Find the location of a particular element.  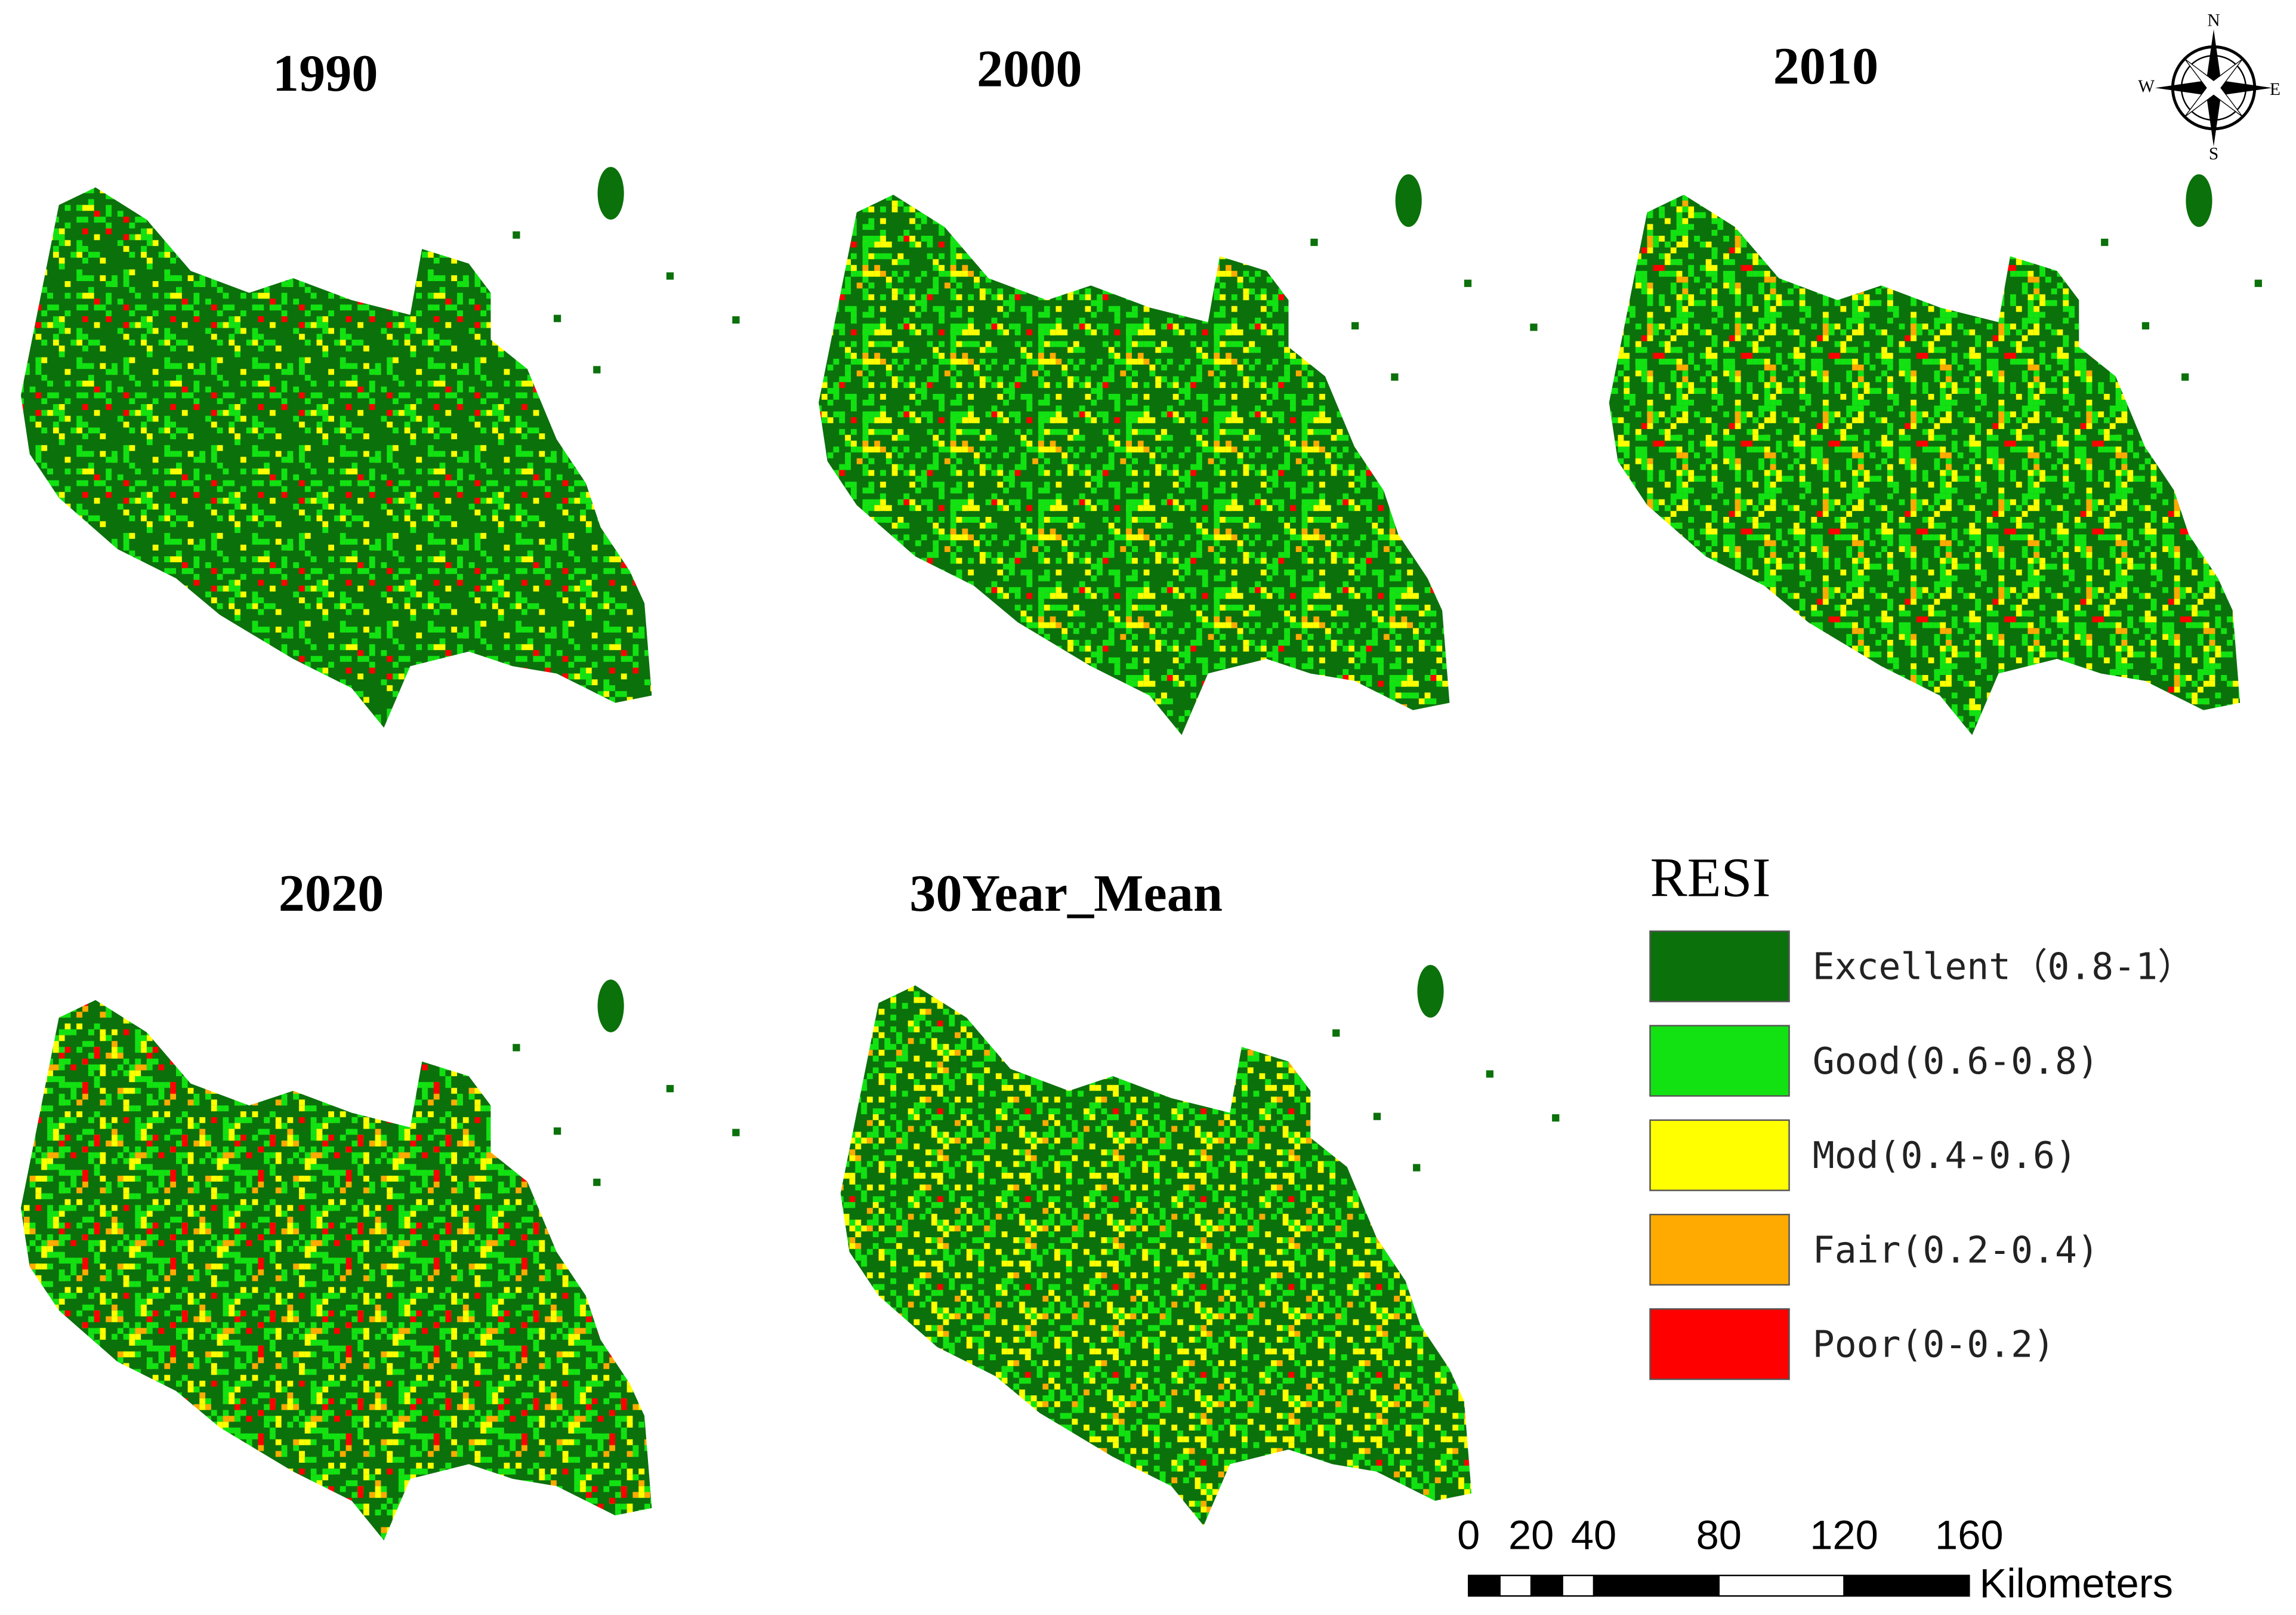

legend-label: Poor(0-0.2) is located at coordinates (1934, 1345).